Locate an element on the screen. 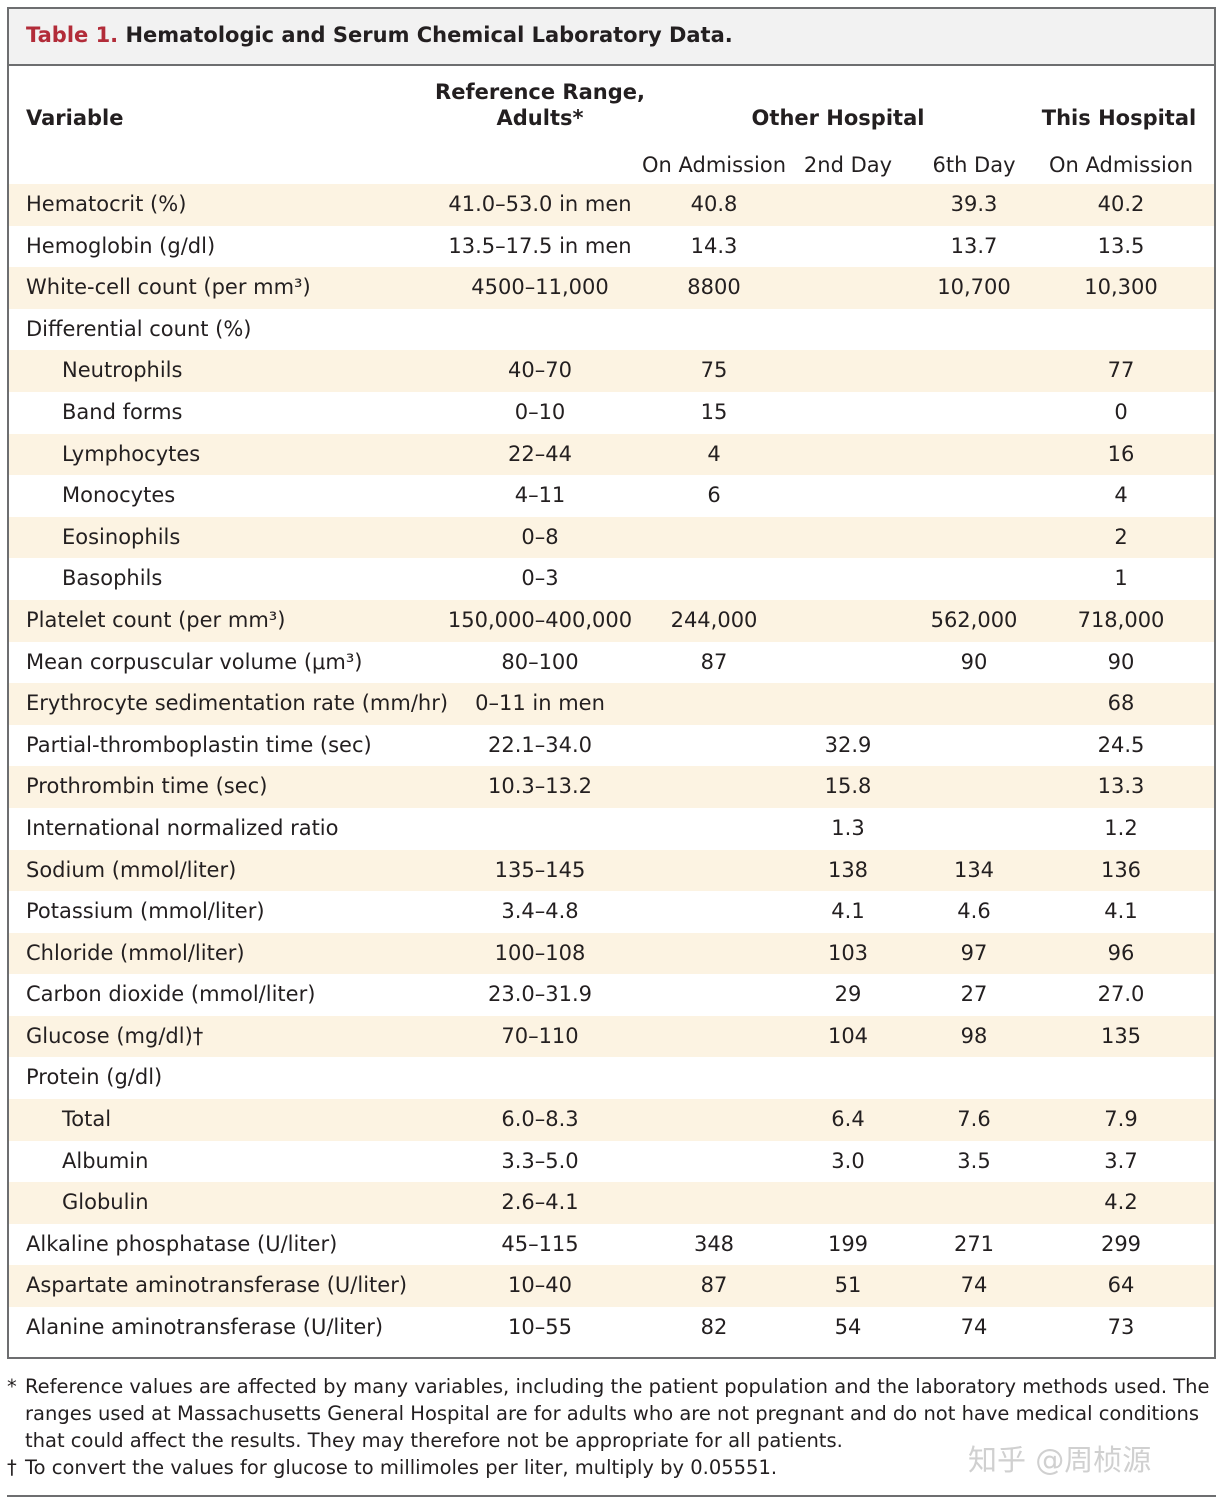 The image size is (1227, 1507). cell-adm: 8800 is located at coordinates (714, 287).